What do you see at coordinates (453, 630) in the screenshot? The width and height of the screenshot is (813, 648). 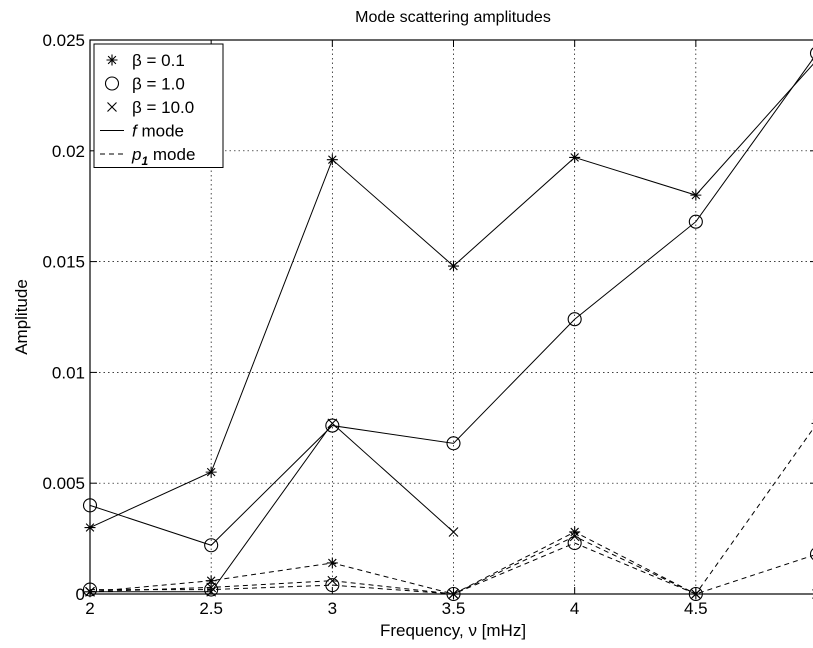 I see `x-axis-label: Frequency, ν [mHz]` at bounding box center [453, 630].